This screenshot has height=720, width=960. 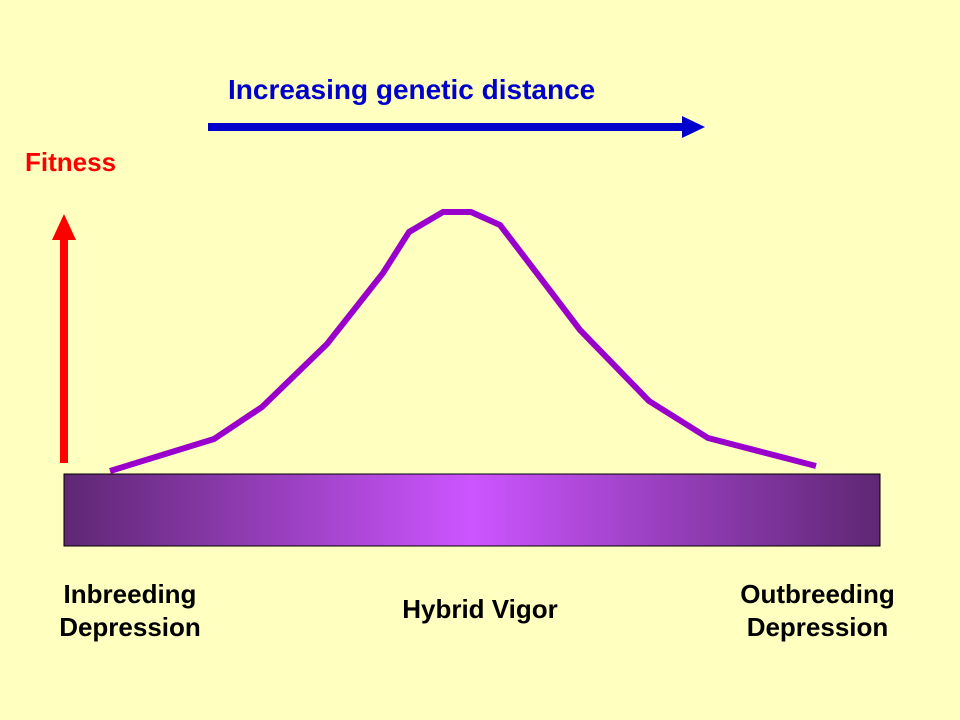 I want to click on fitness-label: Fitness, so click(x=71, y=162).